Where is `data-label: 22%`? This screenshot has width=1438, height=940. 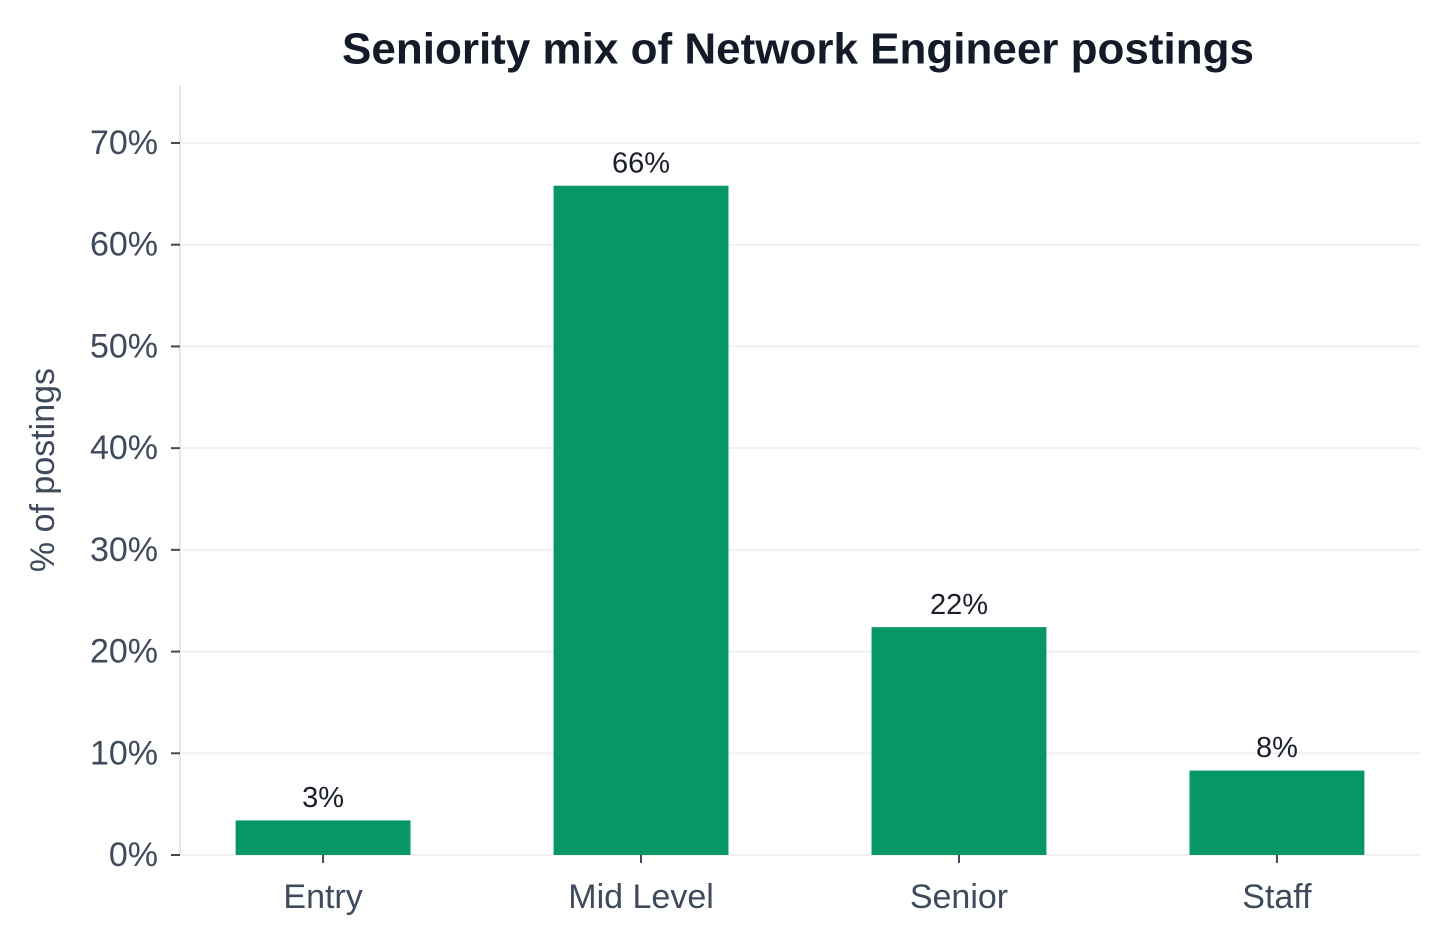
data-label: 22% is located at coordinates (959, 605).